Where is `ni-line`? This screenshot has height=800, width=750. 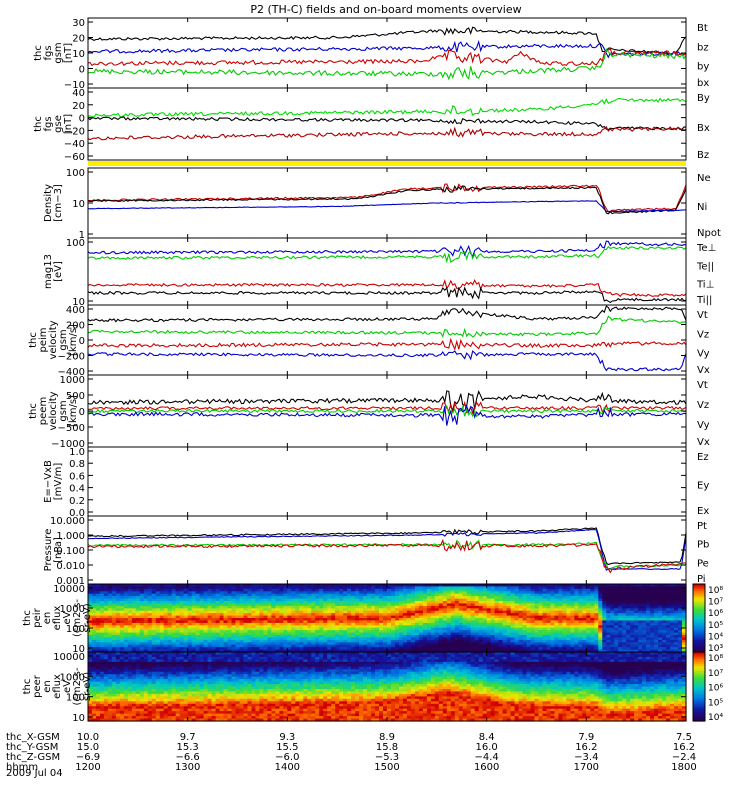
ni-line is located at coordinates (387, 199).